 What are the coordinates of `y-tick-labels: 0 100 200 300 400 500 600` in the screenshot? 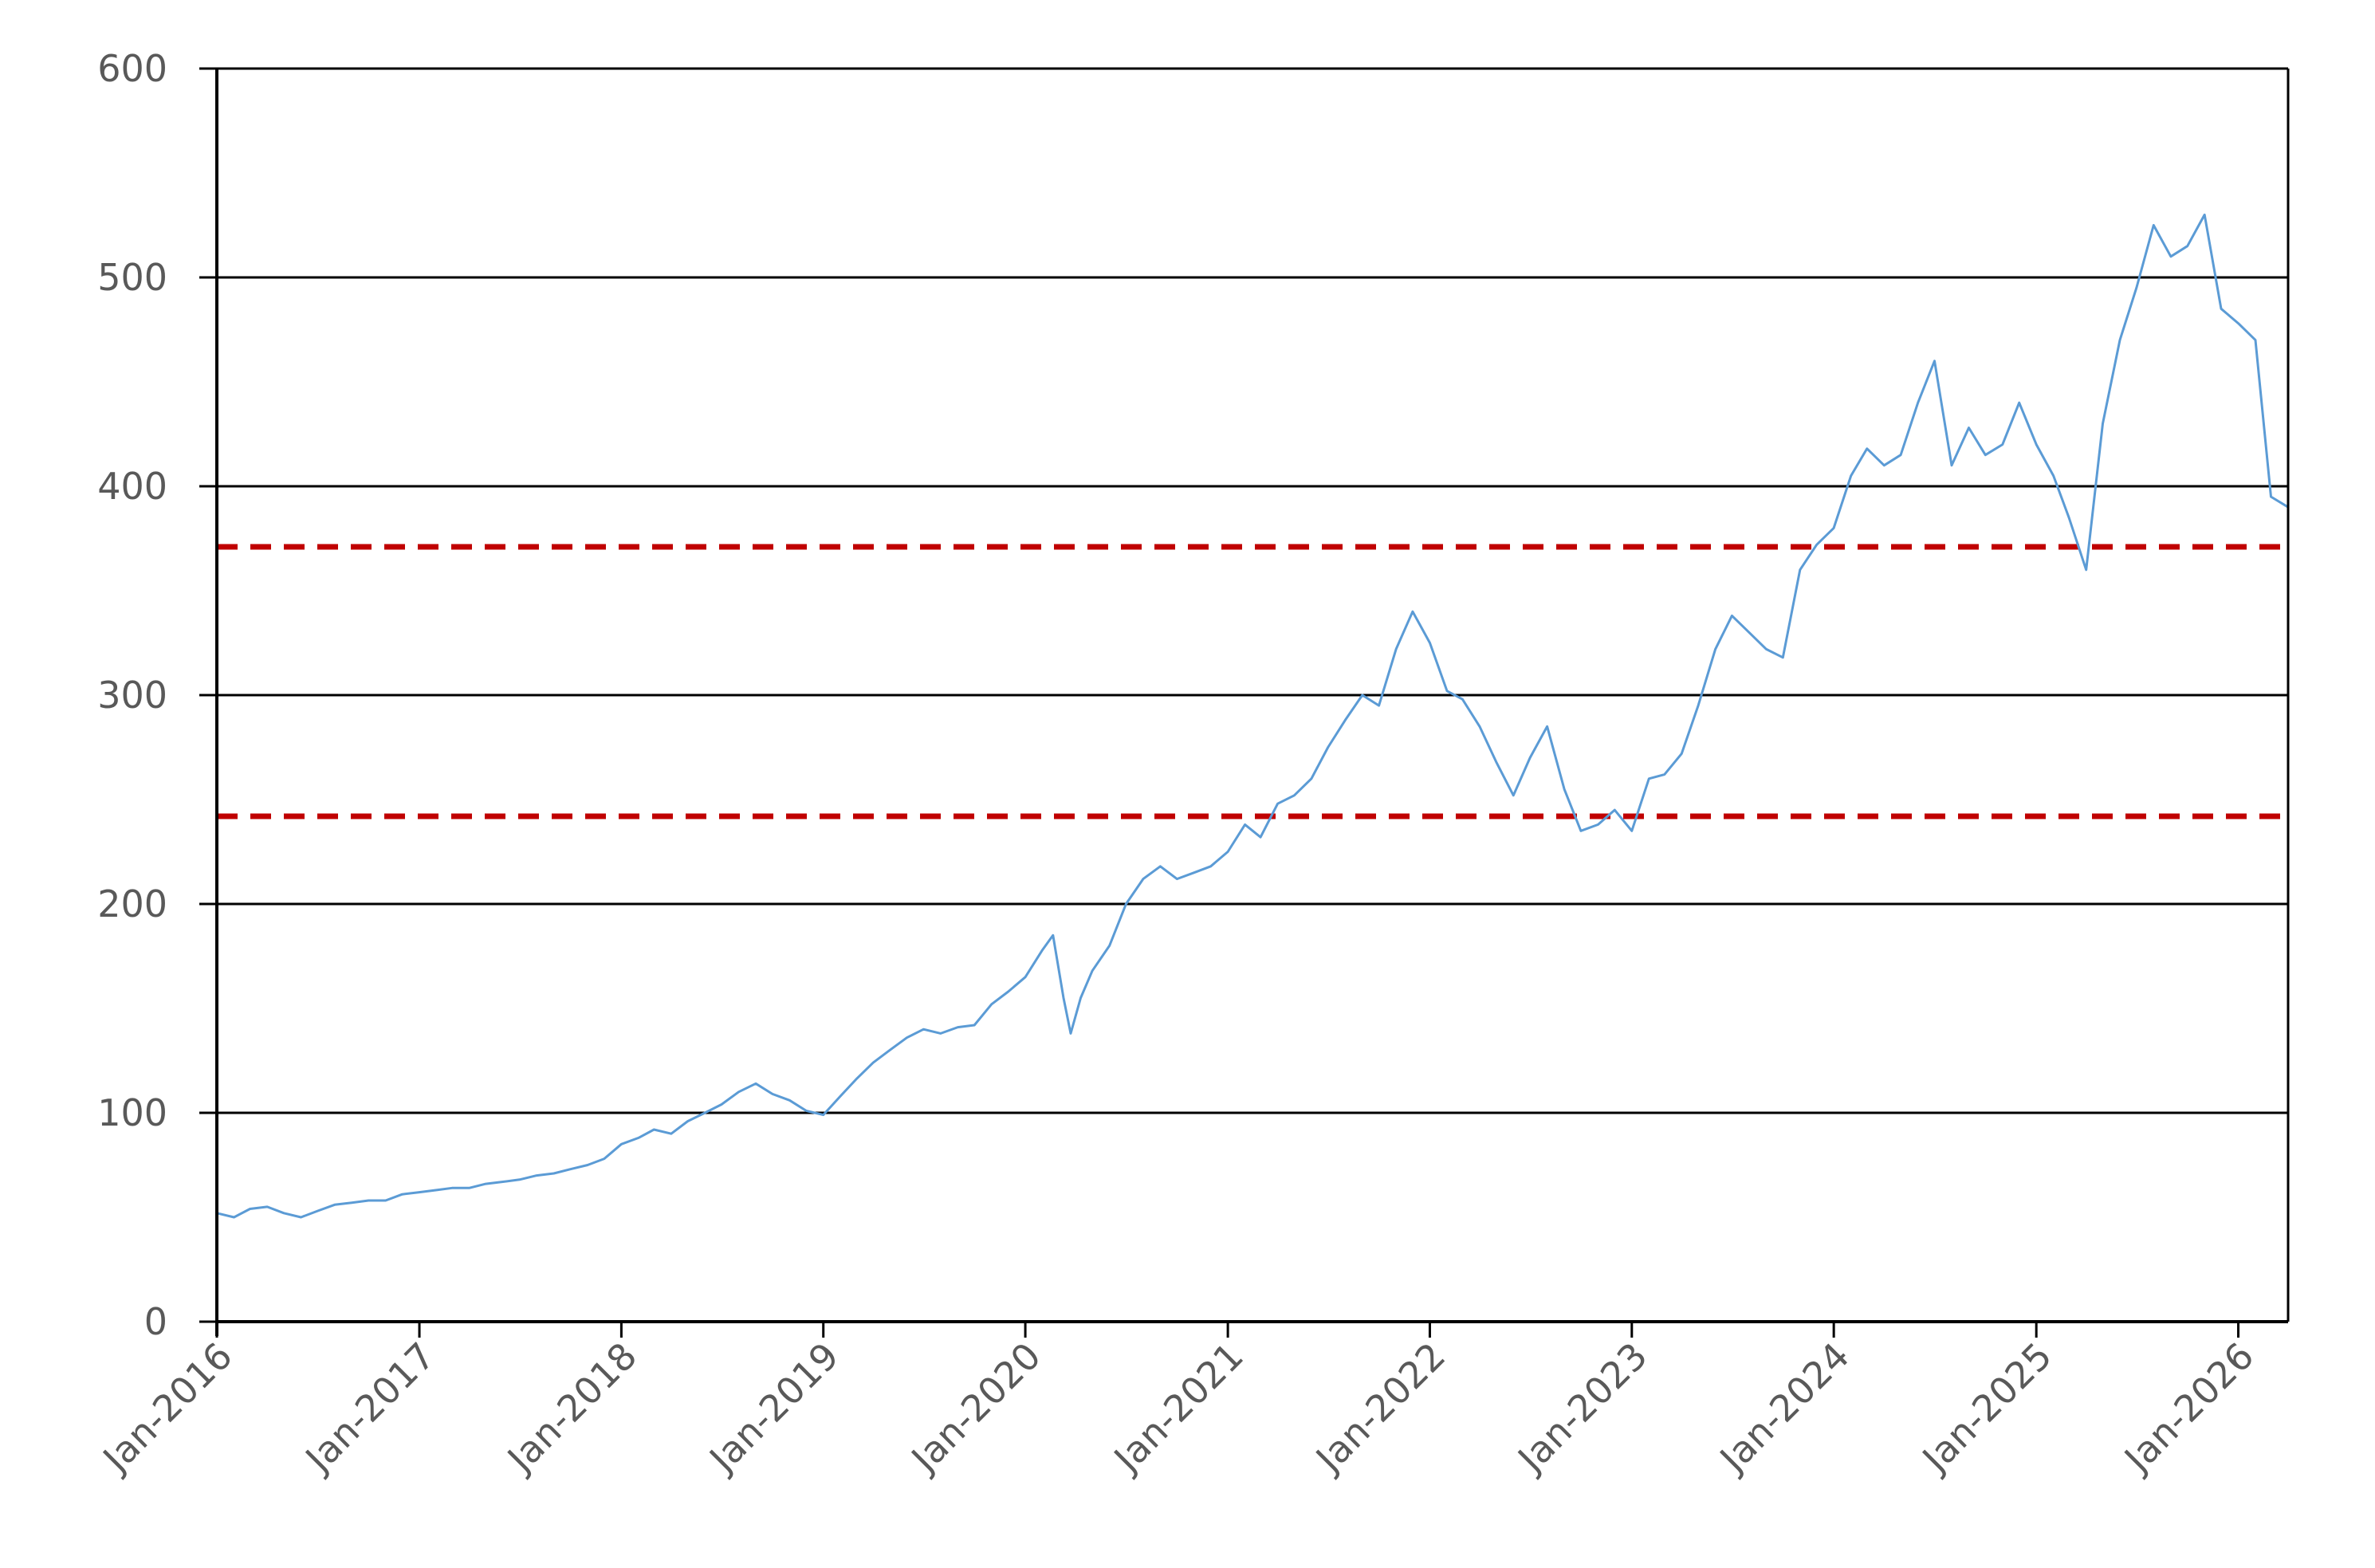 It's located at (132, 695).